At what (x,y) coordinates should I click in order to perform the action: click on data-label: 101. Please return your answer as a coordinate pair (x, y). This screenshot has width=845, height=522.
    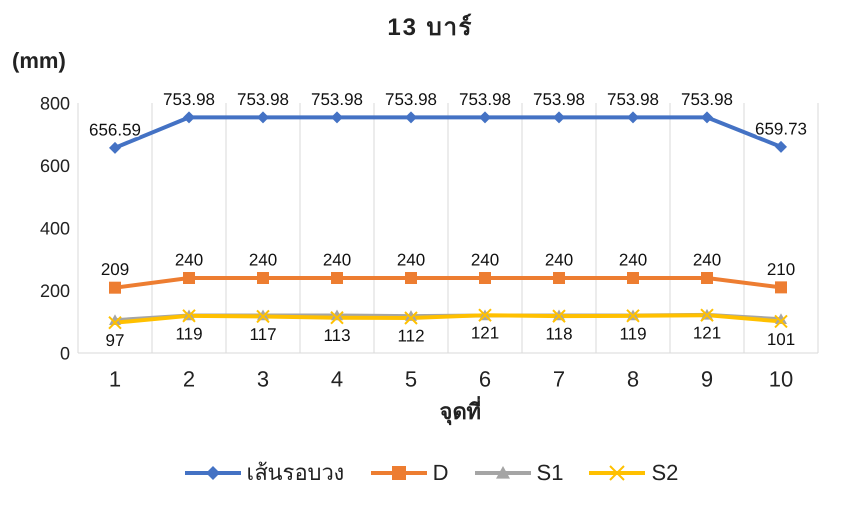
    Looking at the image, I should click on (781, 339).